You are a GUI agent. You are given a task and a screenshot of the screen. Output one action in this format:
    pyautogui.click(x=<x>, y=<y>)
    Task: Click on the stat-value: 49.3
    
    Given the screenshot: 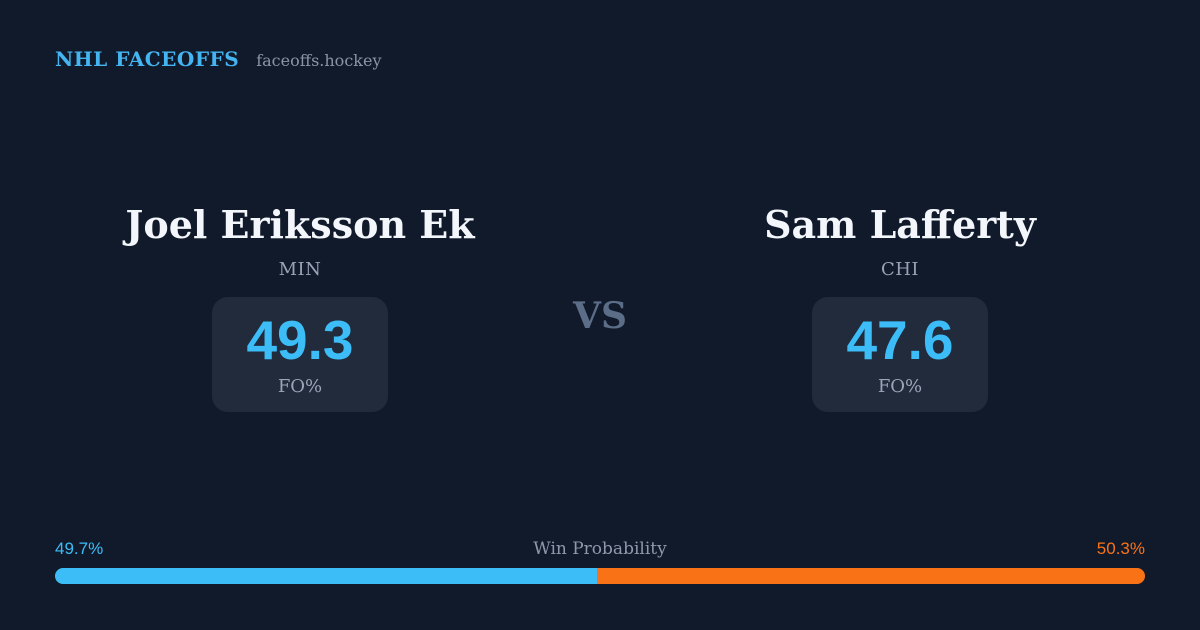 What is the action you would take?
    pyautogui.click(x=300, y=339)
    